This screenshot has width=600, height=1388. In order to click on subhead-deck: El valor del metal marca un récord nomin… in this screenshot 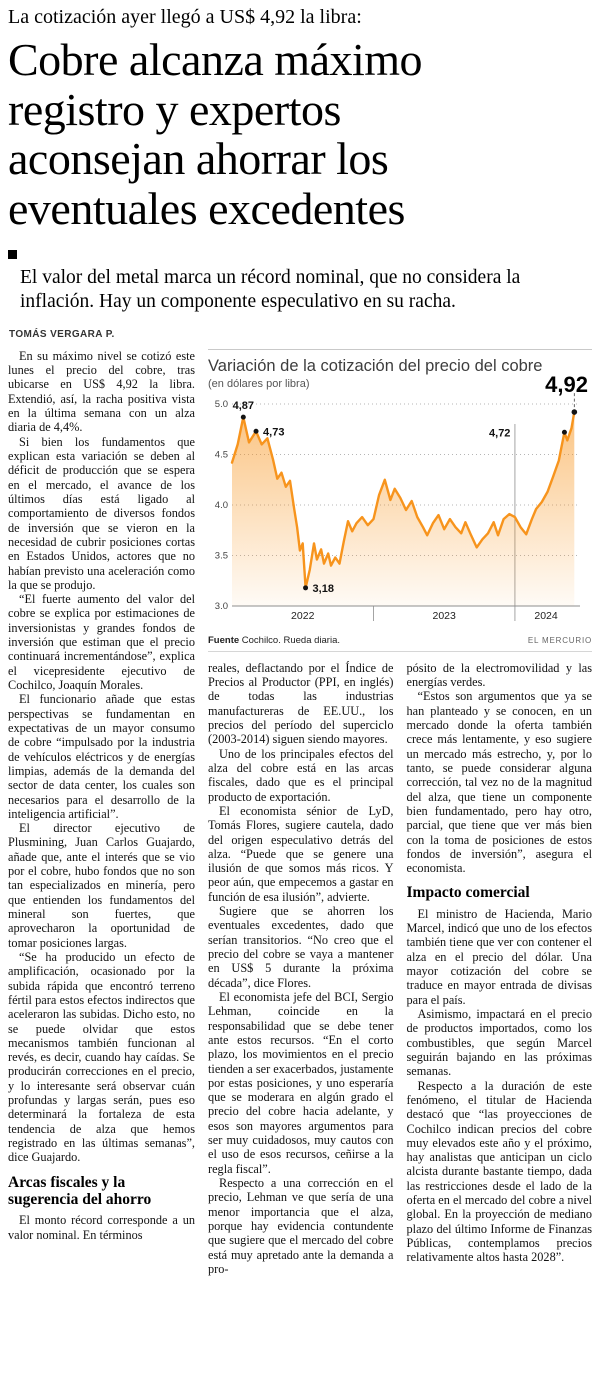, I will do `click(270, 289)`.